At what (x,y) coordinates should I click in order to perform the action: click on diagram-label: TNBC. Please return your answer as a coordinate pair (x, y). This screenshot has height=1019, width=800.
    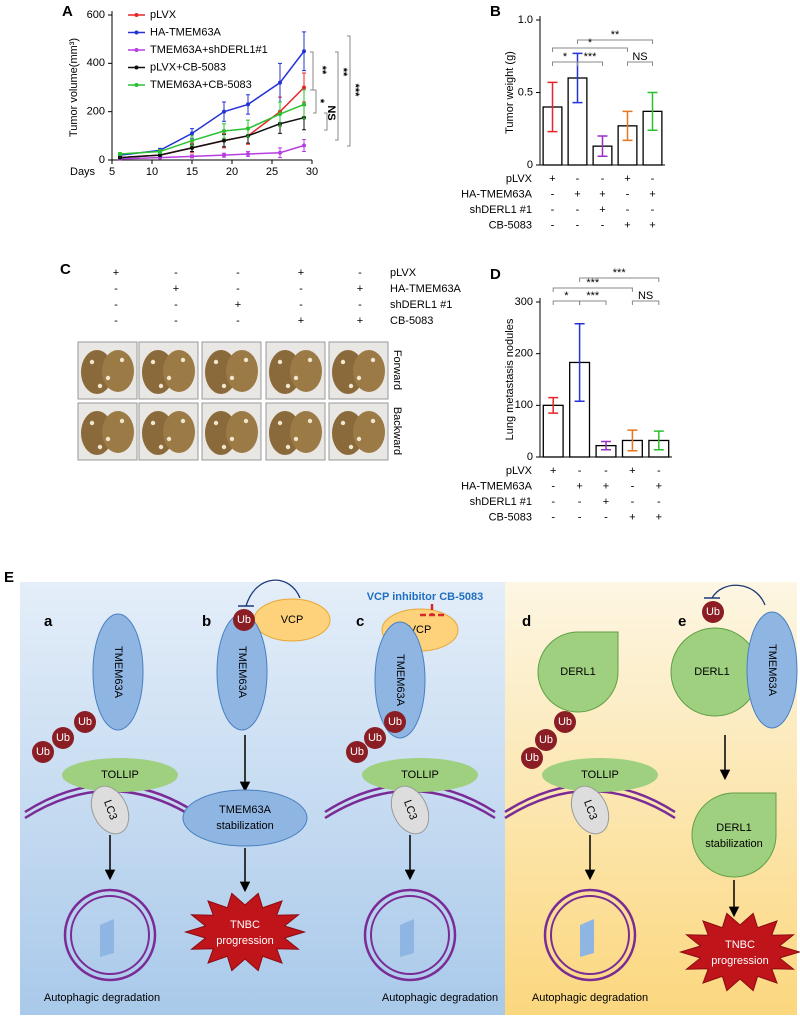
    Looking at the image, I should click on (245, 925).